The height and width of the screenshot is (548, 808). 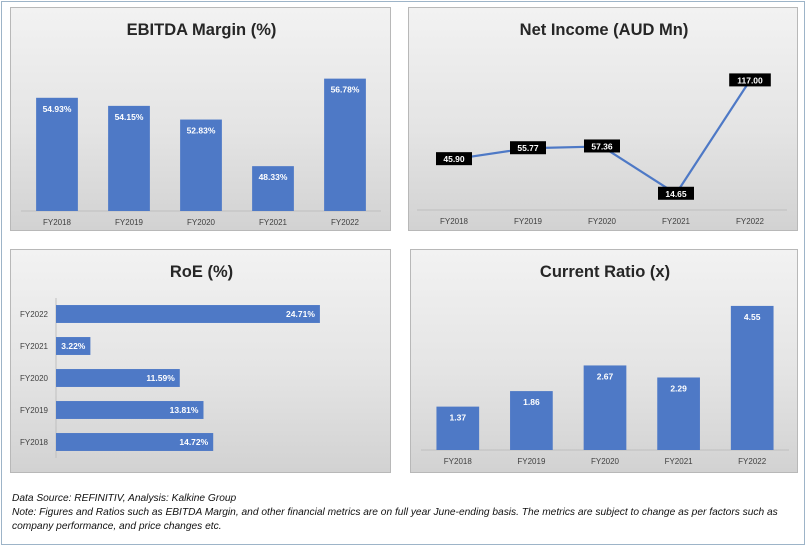 I want to click on data-label: 56.78%, so click(x=345, y=90).